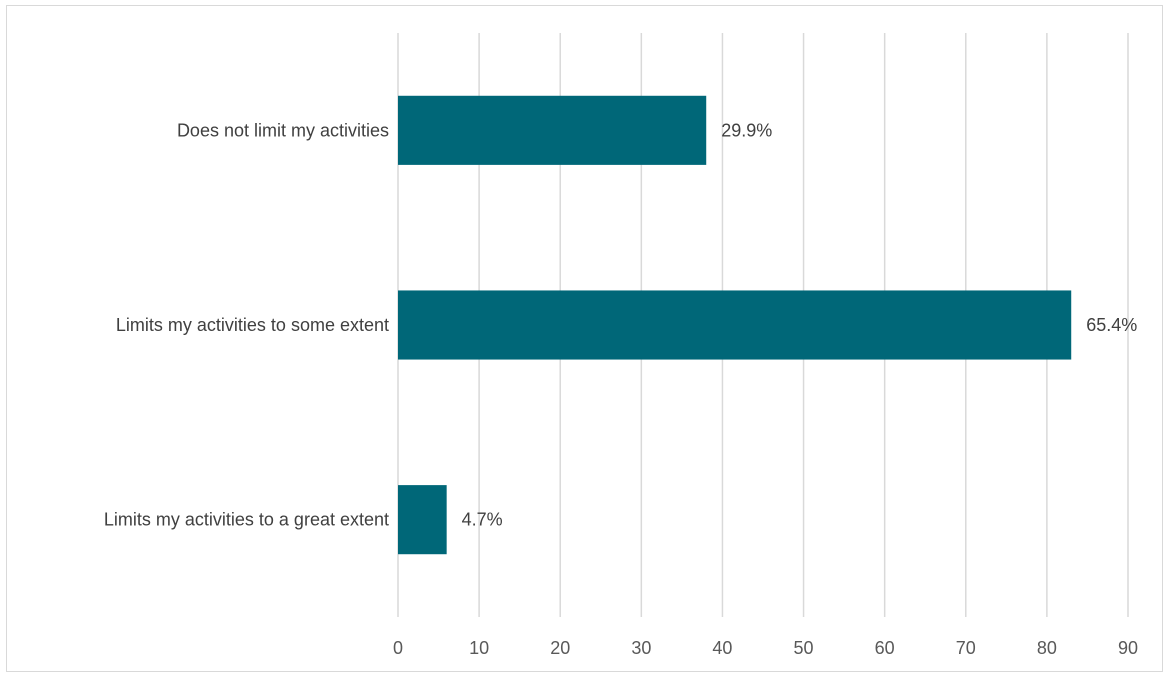  Describe the element at coordinates (1047, 648) in the screenshot. I see `x-tick-label: 80` at that location.